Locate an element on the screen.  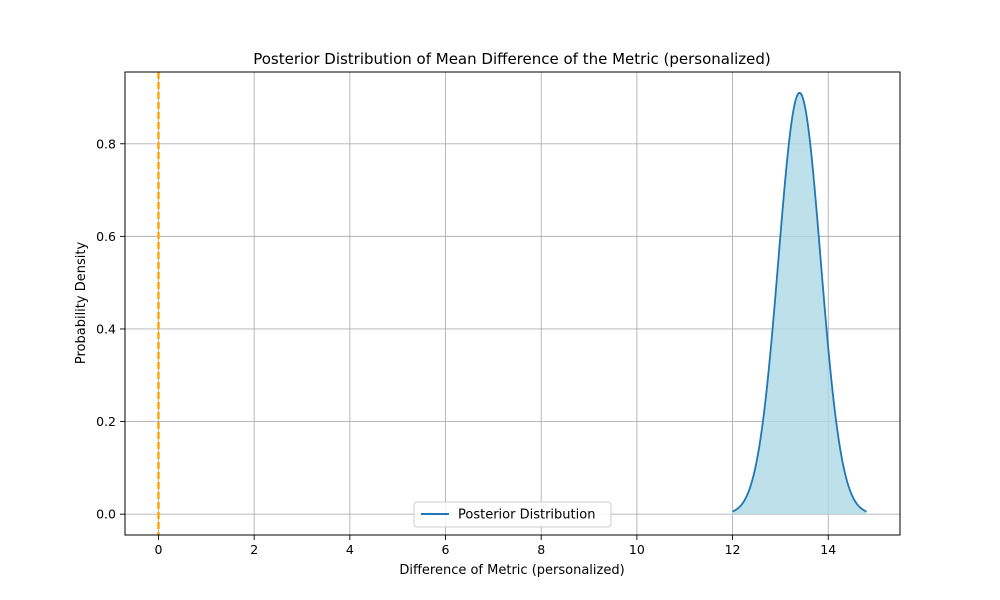
x-tick-label: 2 is located at coordinates (254, 549).